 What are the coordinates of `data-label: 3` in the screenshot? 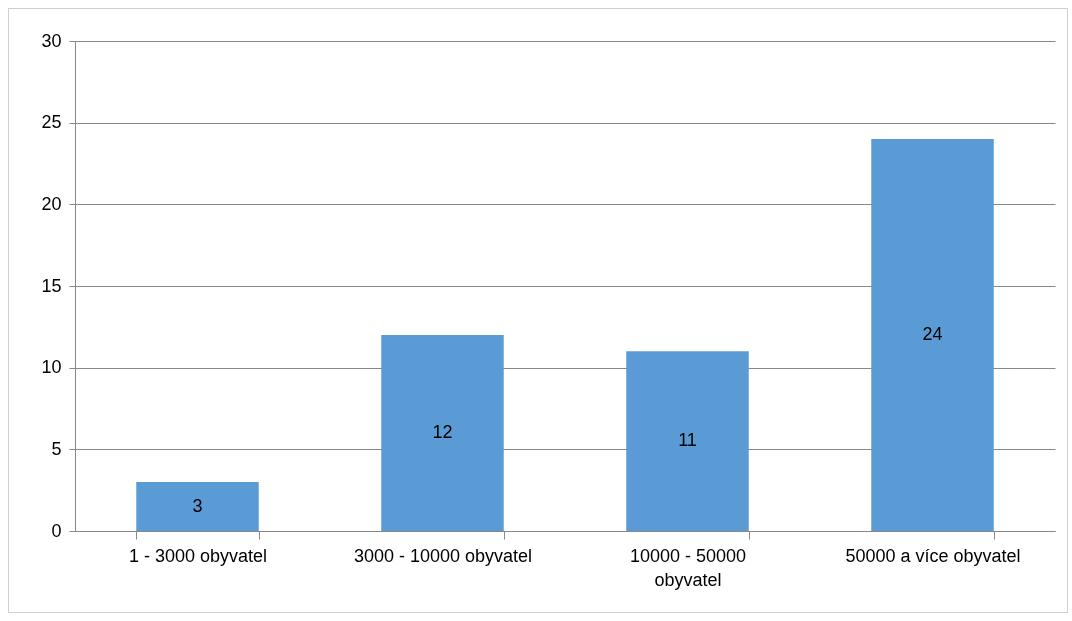 It's located at (197, 505).